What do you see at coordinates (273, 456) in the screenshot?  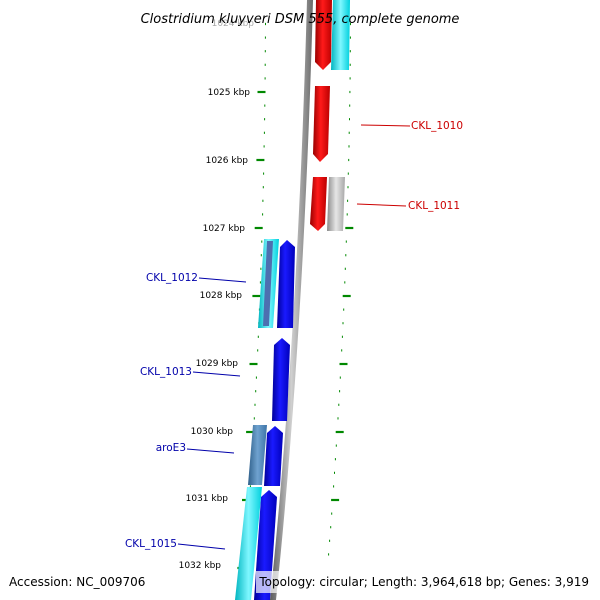 I see `cds-feature-aroe3` at bounding box center [273, 456].